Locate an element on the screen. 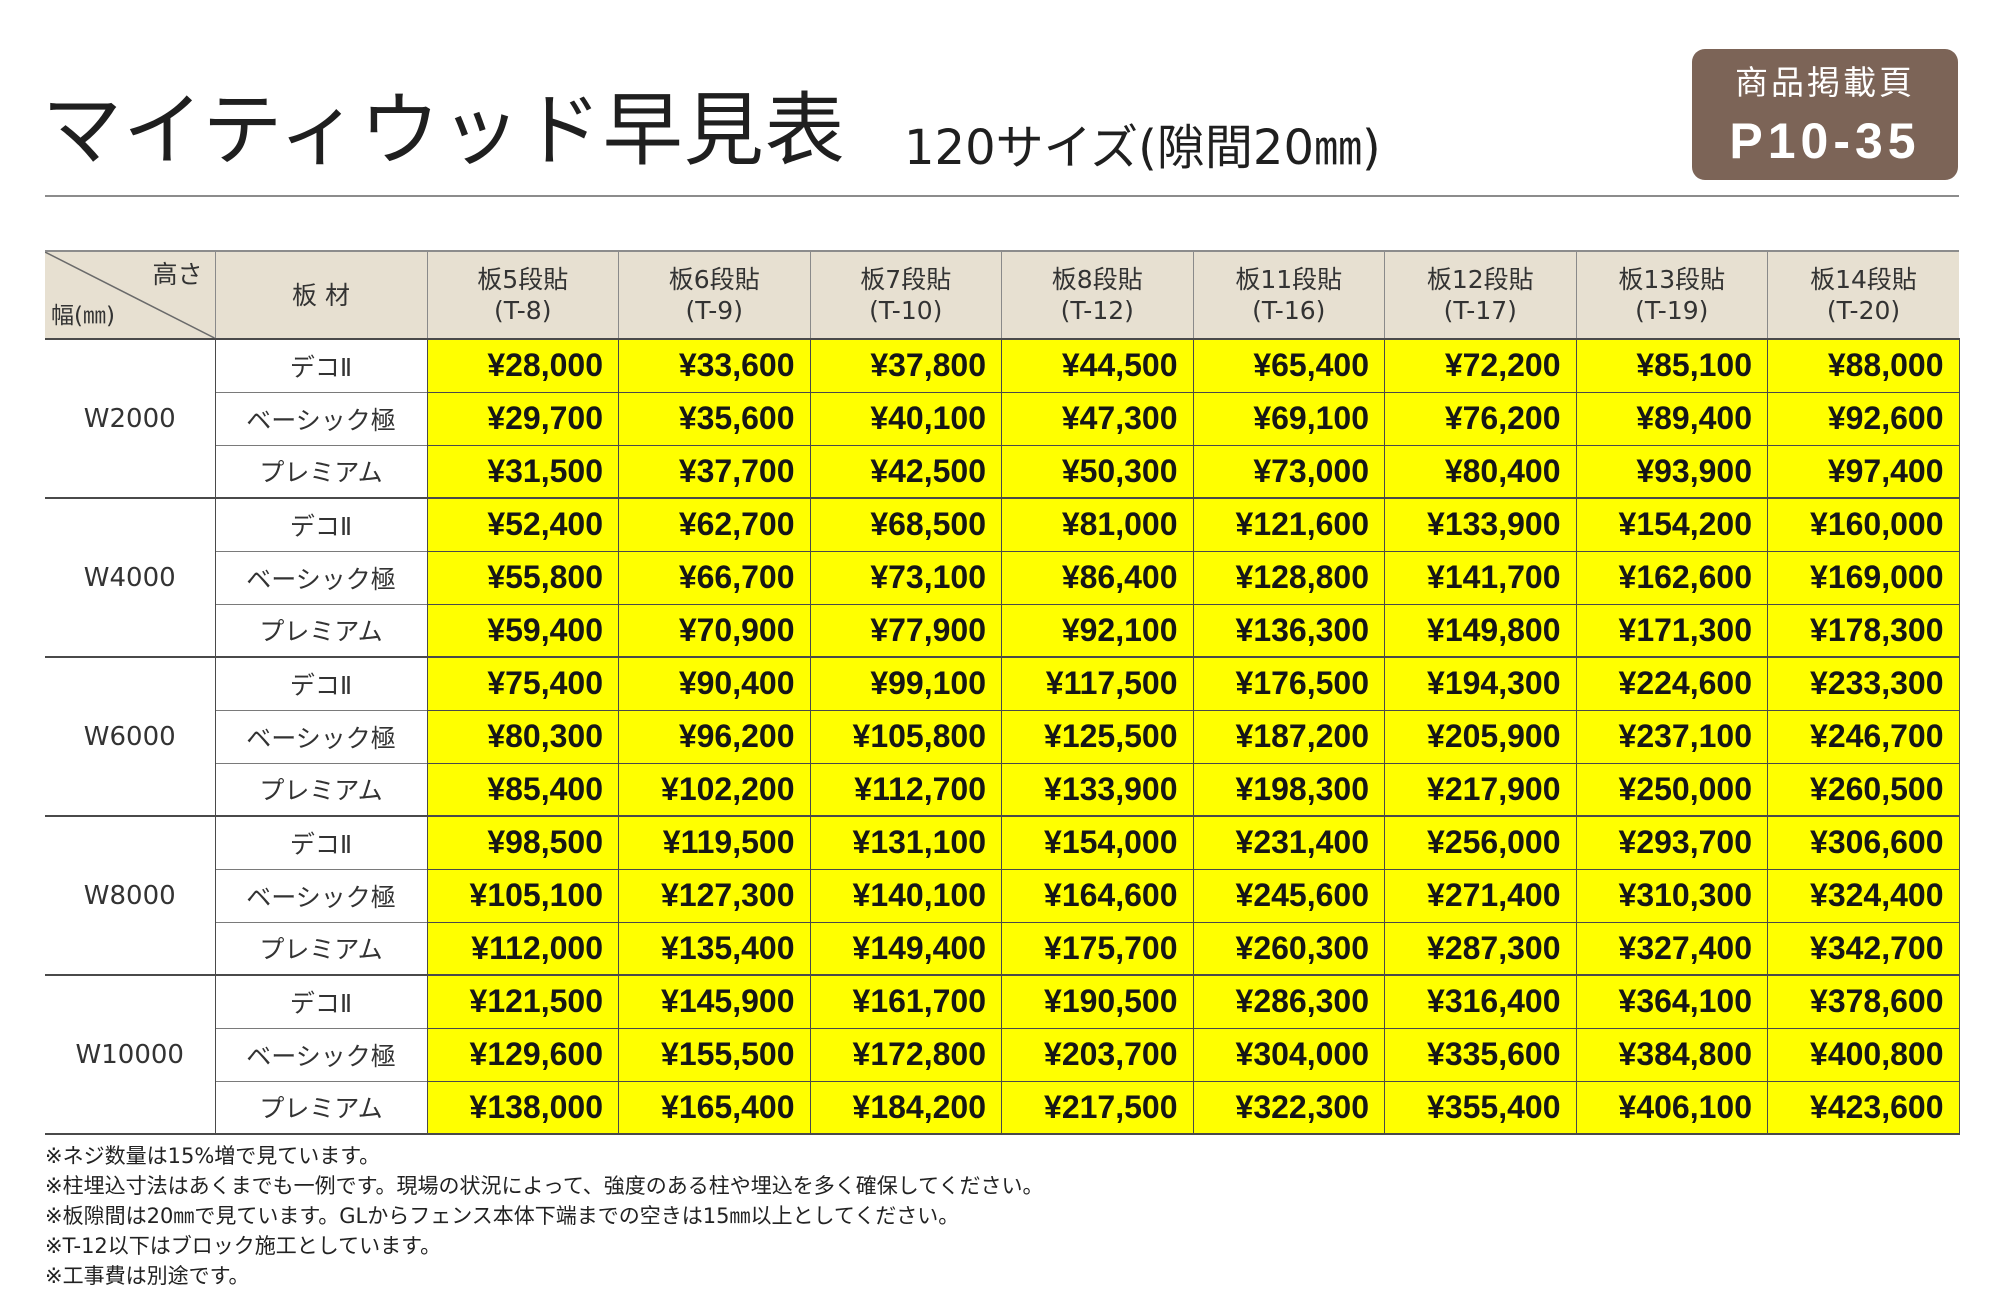 Image resolution: width=2000 pixels, height=1313 pixels. price-cell: ¥246,700 is located at coordinates (1863, 736).